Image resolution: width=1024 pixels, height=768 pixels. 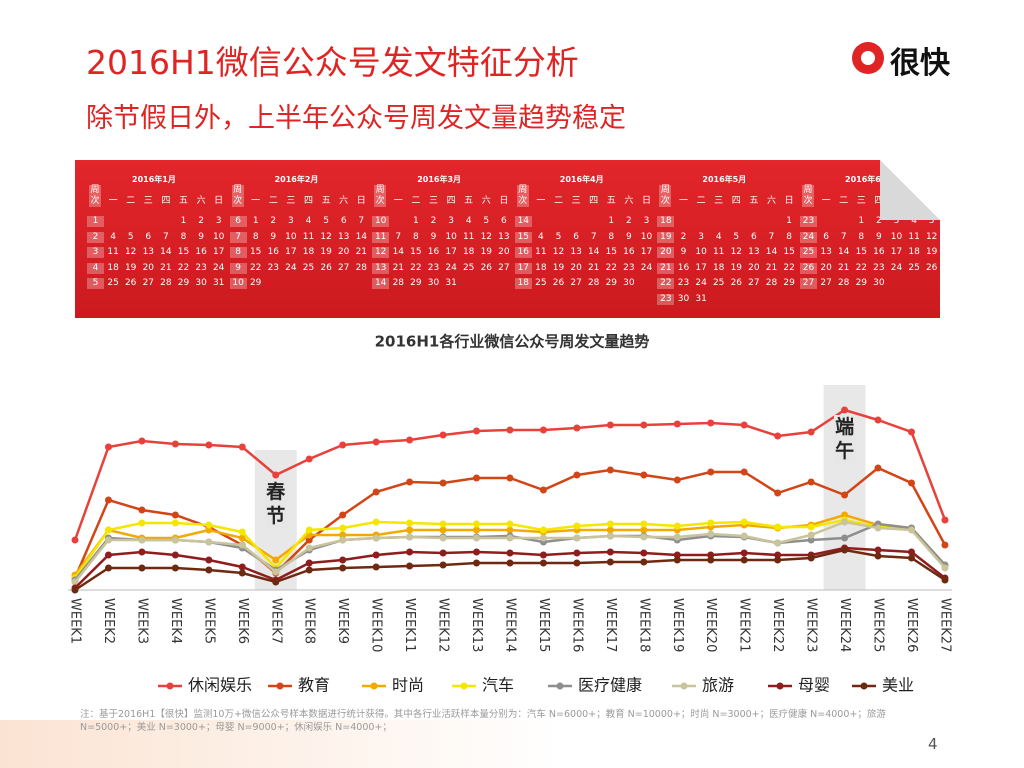 I want to click on month-title: 2016年2月, so click(x=296, y=179).